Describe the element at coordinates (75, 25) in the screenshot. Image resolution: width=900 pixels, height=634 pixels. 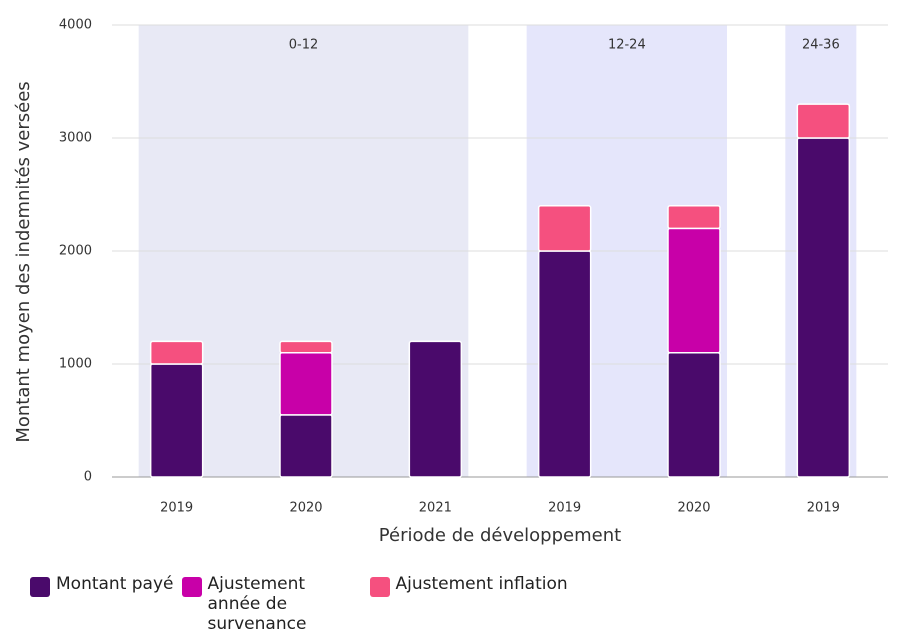
I see `y-tick-label: 4000` at that location.